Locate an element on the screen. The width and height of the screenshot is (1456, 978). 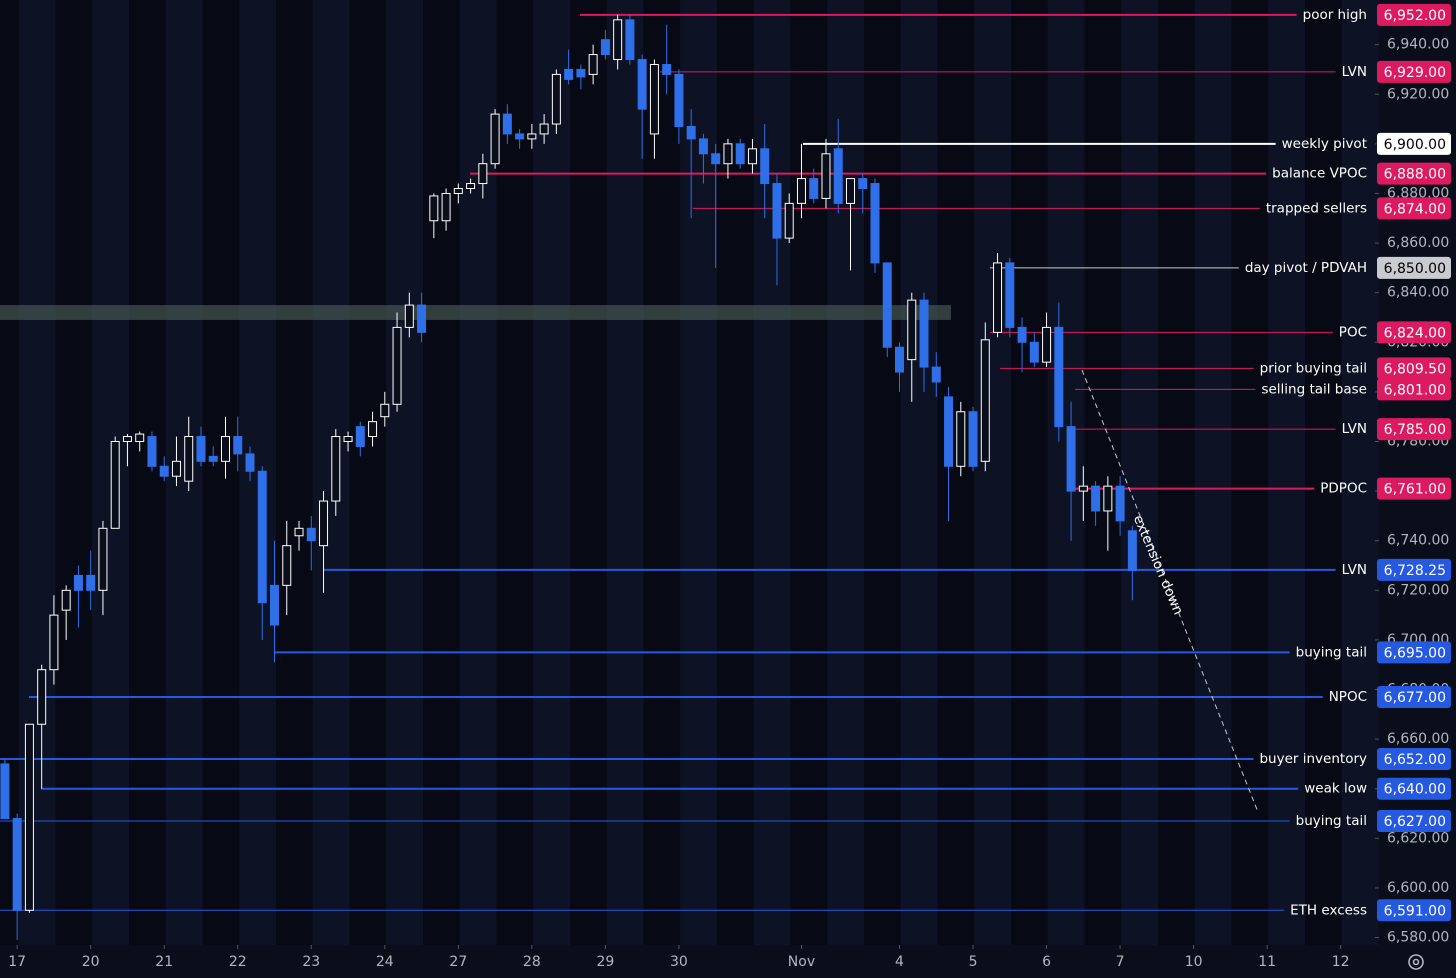
y-tick-label: 6,600.00 is located at coordinates (1418, 888).